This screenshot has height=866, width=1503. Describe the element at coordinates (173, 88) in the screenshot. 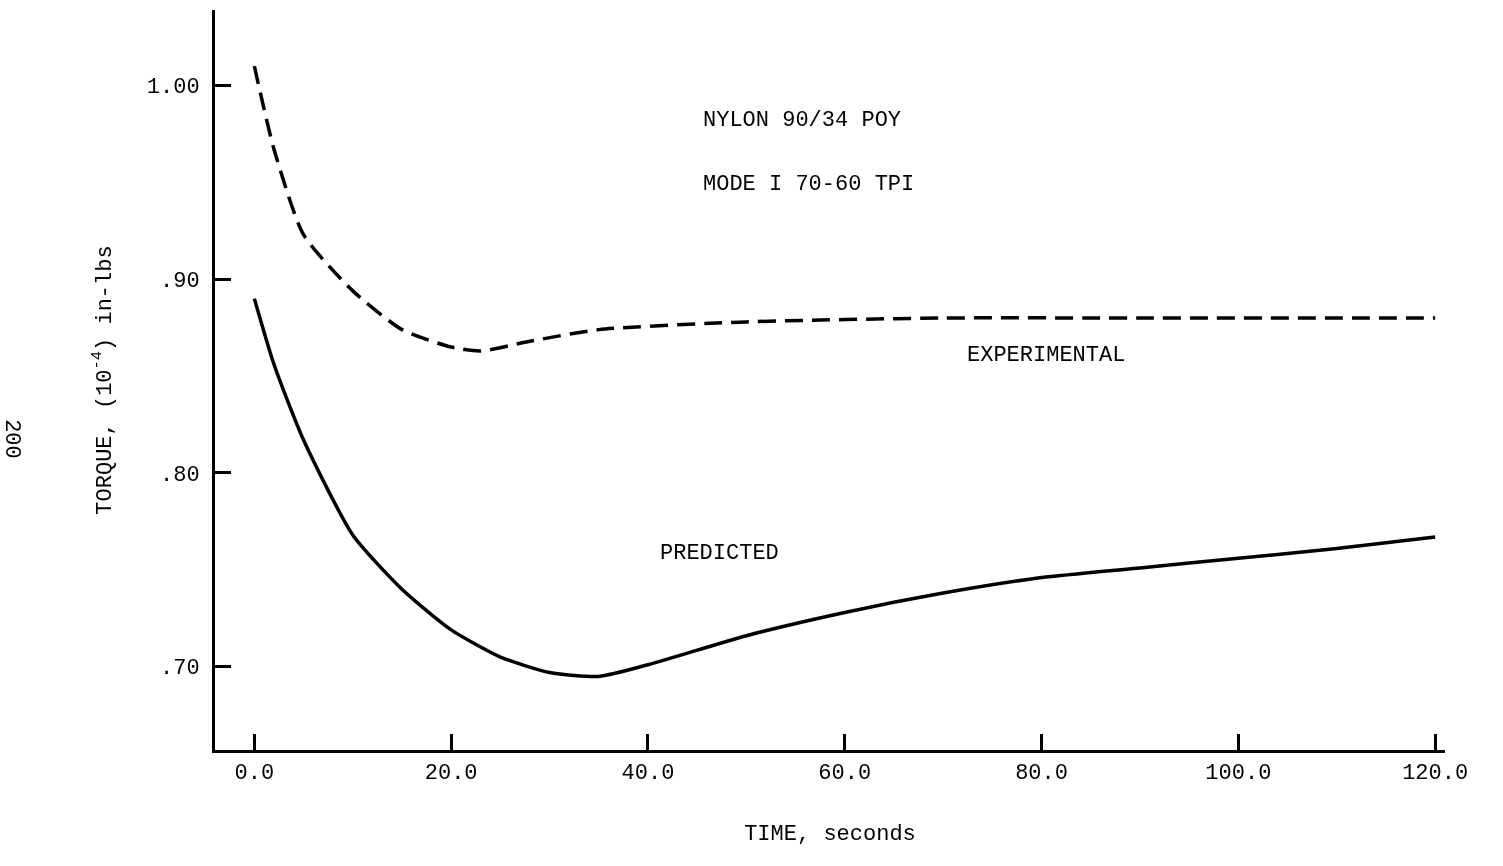

I see `y-tick-label: 1.00` at that location.